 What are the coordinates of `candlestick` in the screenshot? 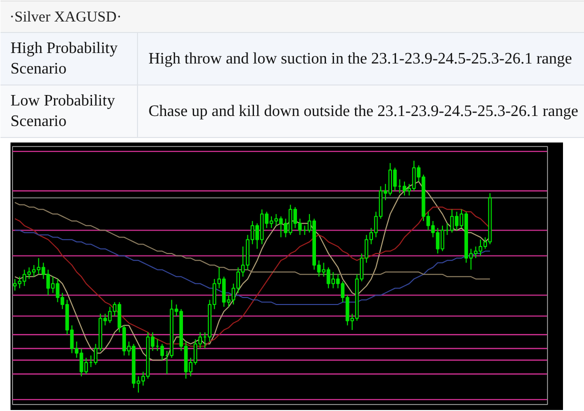 It's located at (162, 352).